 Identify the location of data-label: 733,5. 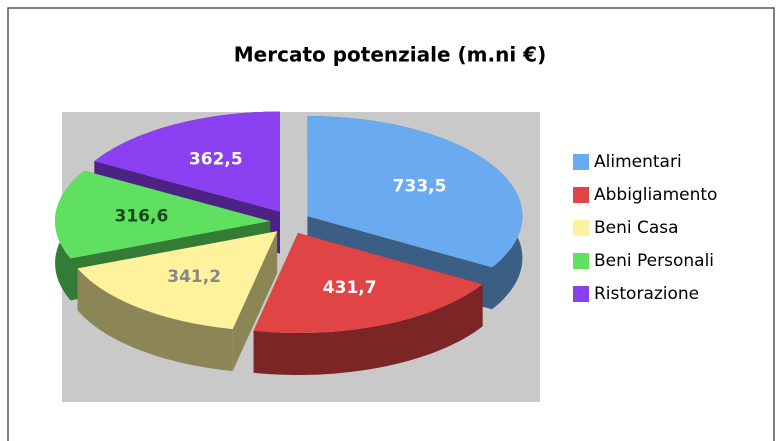
(420, 186).